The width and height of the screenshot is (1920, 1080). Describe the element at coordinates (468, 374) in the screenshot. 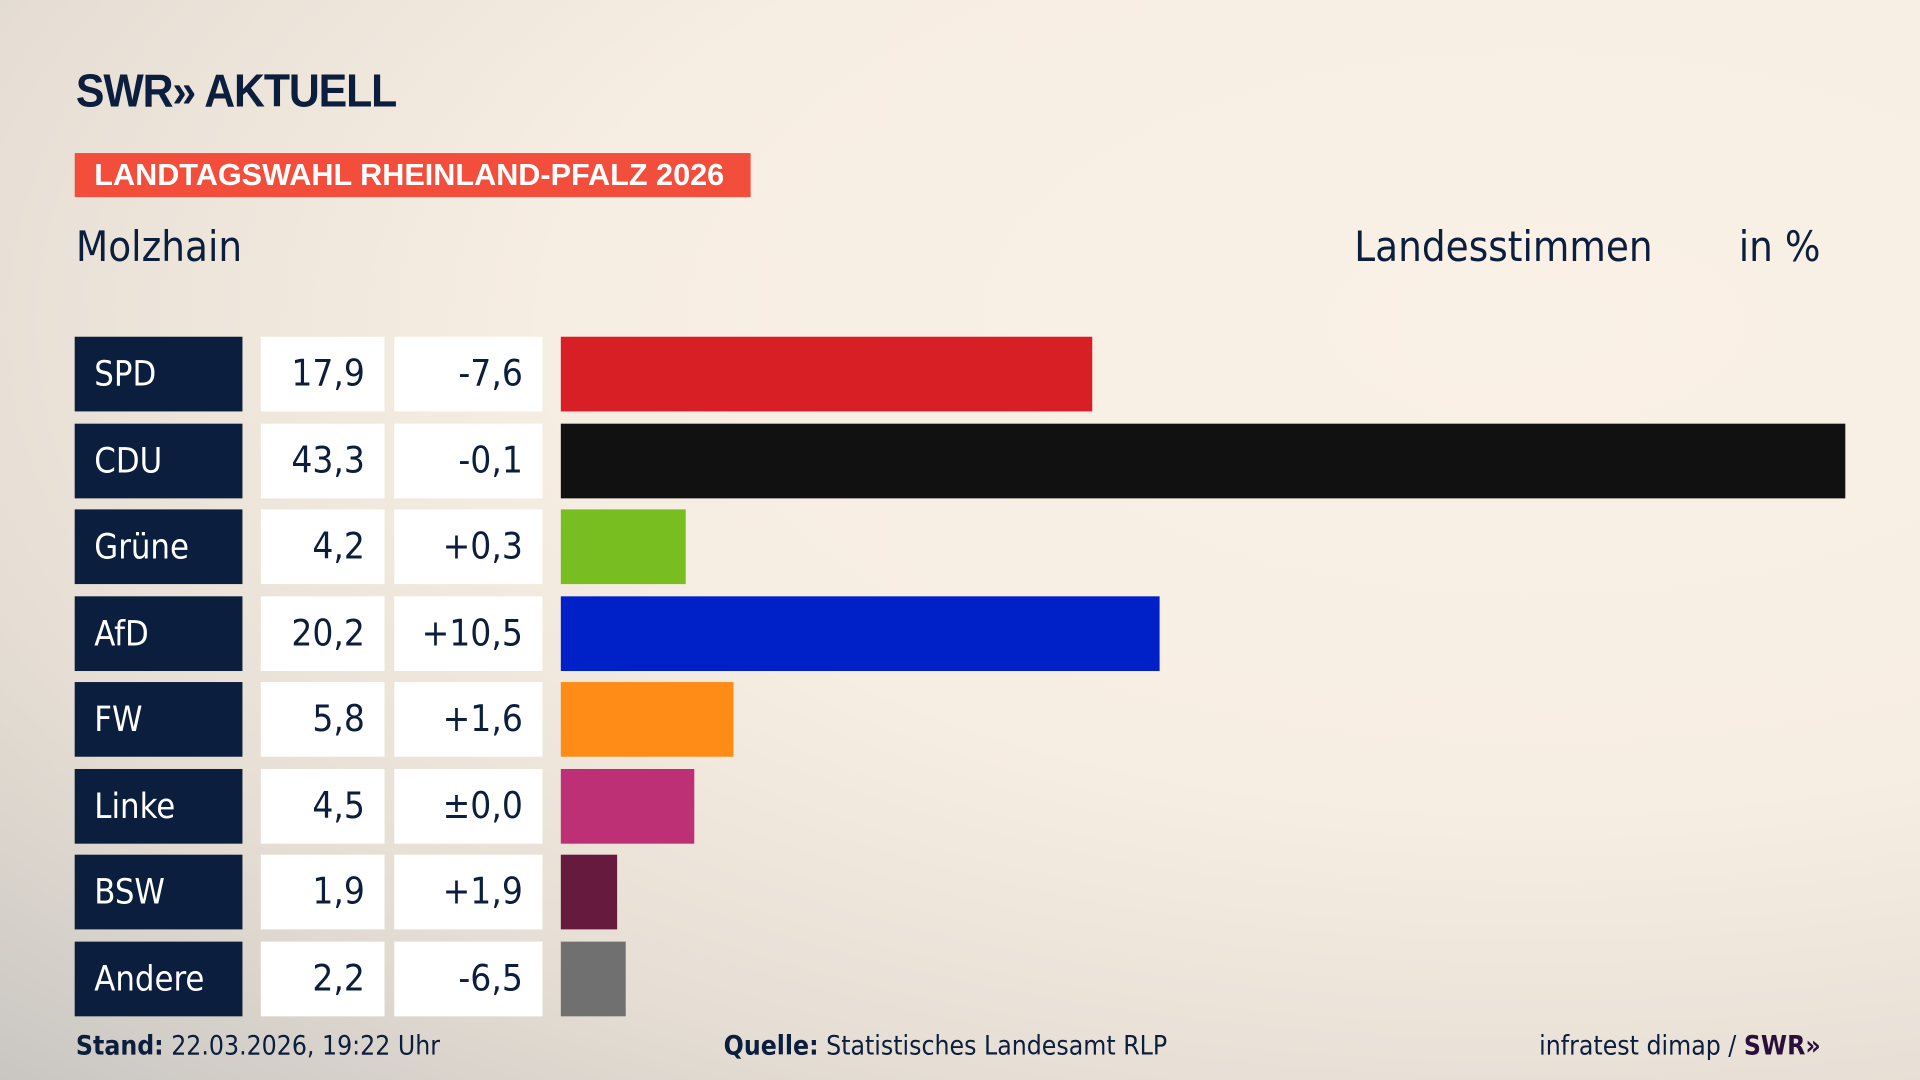

I see `diff-label: -7,6` at that location.